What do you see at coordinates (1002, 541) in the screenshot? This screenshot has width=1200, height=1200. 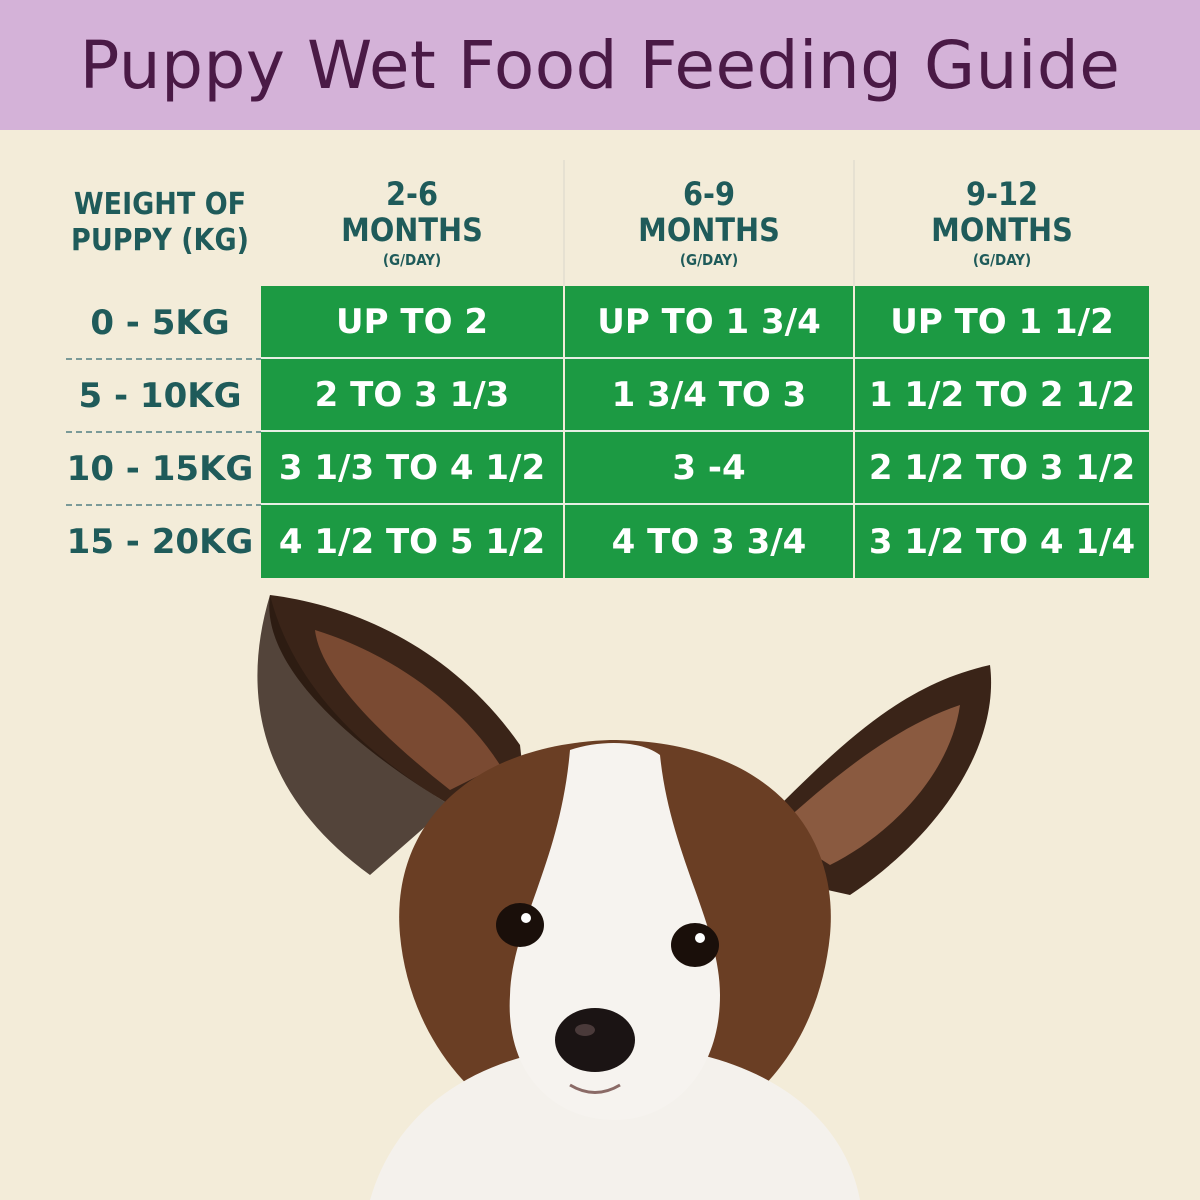 I see `table-cell: 3 1/2 TO 4 1/4` at bounding box center [1002, 541].